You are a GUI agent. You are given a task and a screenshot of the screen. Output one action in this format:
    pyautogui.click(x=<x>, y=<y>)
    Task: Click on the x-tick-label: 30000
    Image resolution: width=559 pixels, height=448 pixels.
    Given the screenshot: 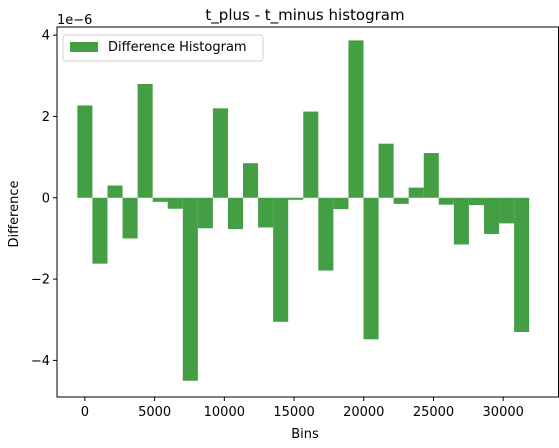 What is the action you would take?
    pyautogui.click(x=503, y=412)
    